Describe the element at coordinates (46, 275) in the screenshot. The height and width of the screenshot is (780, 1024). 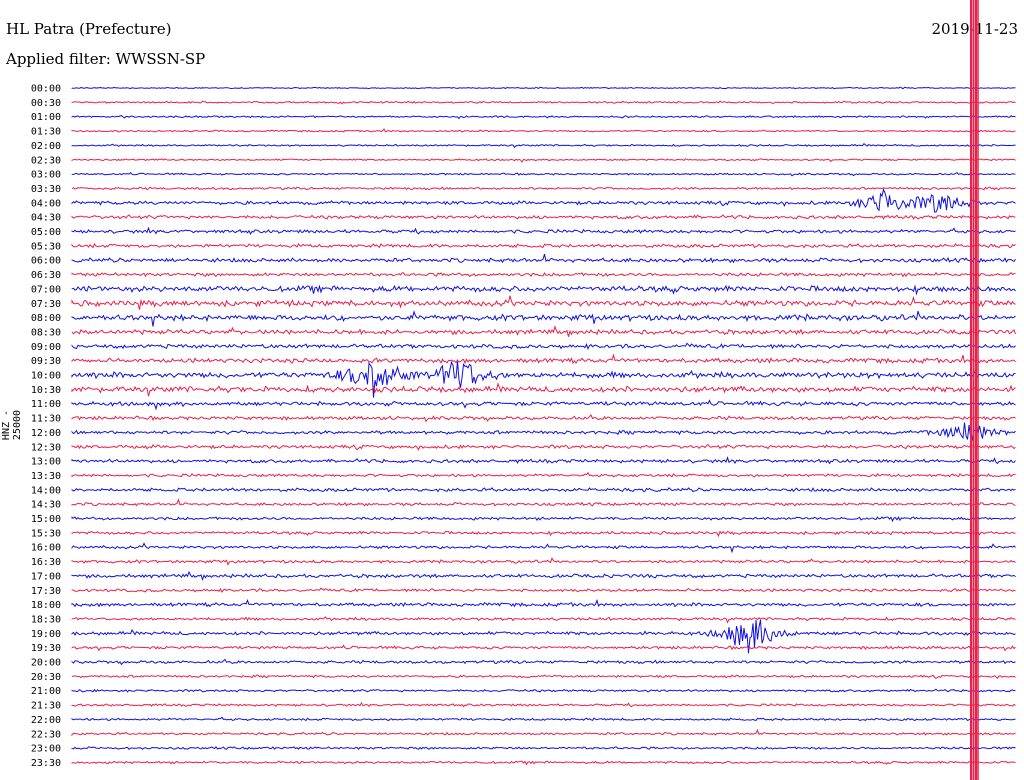
I see `time-label-0630: 06:30` at that location.